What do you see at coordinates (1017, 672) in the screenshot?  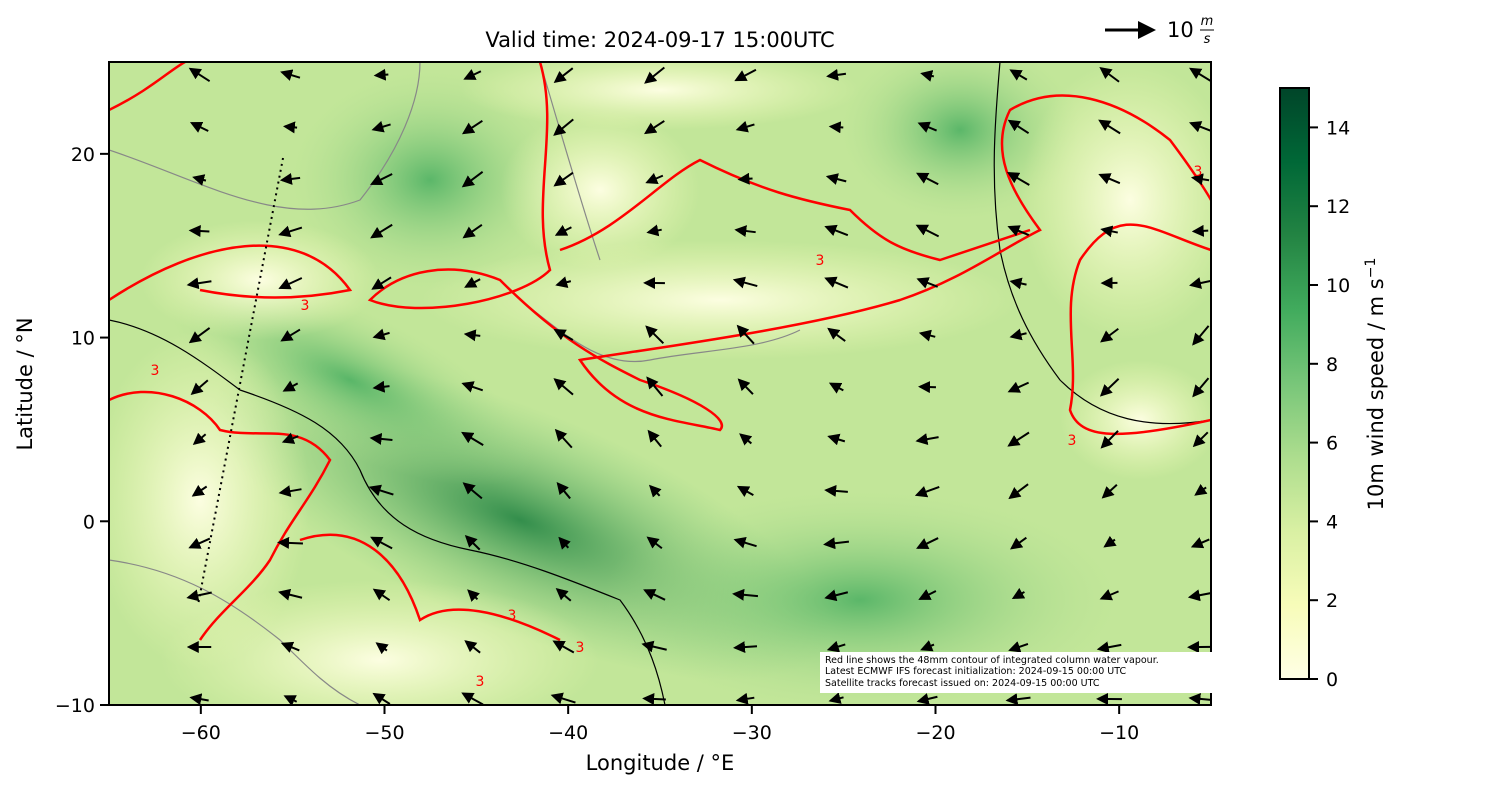 I see `note-box` at bounding box center [1017, 672].